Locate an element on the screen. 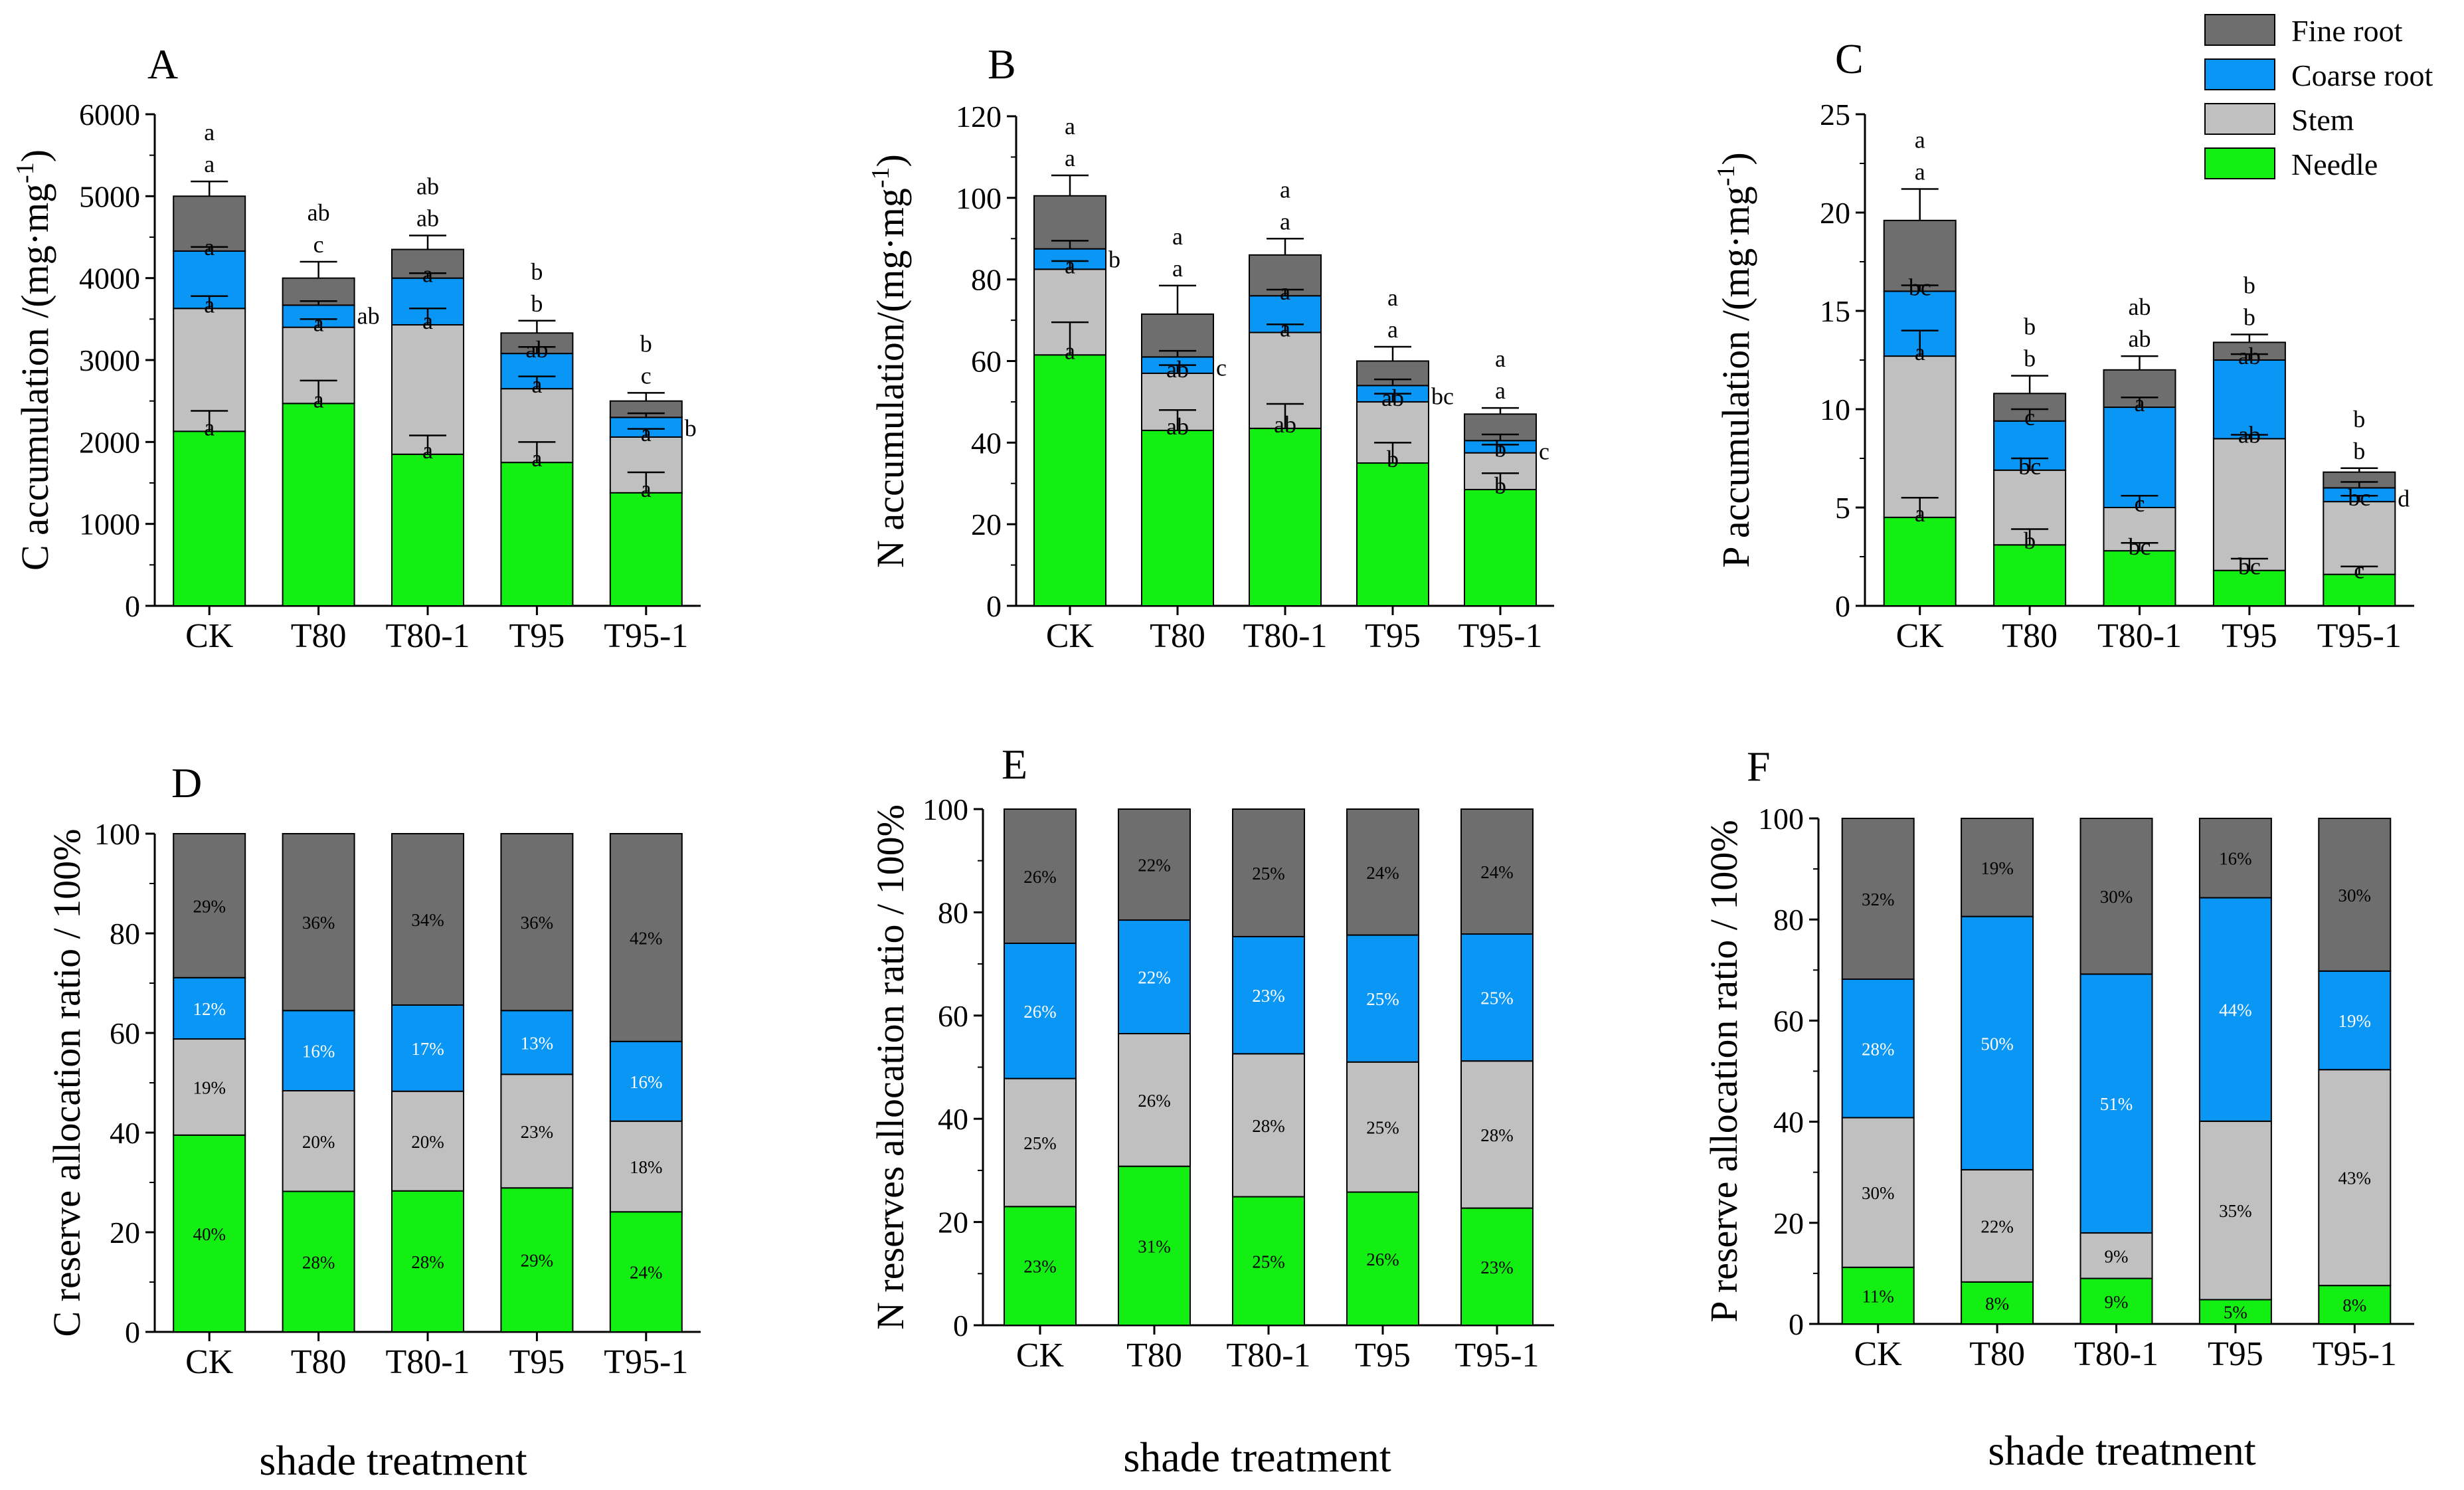 The height and width of the screenshot is (1490, 2464). x-tick-label-a-t95-1: T95-1 is located at coordinates (646, 636).